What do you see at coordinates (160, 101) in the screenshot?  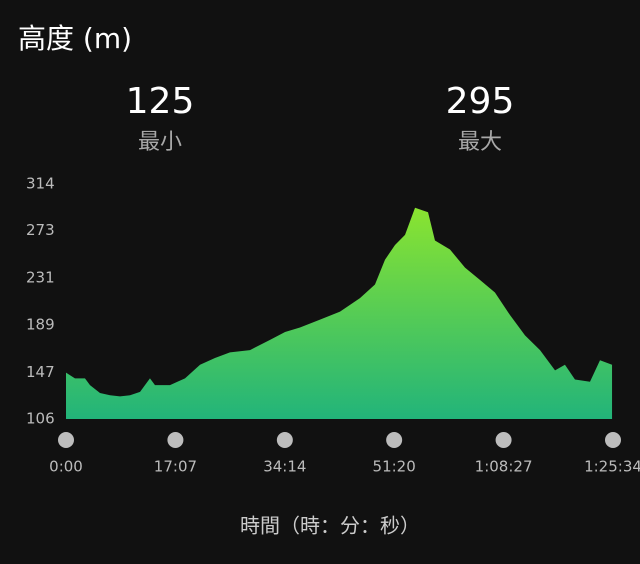 I see `stat-value: 125` at bounding box center [160, 101].